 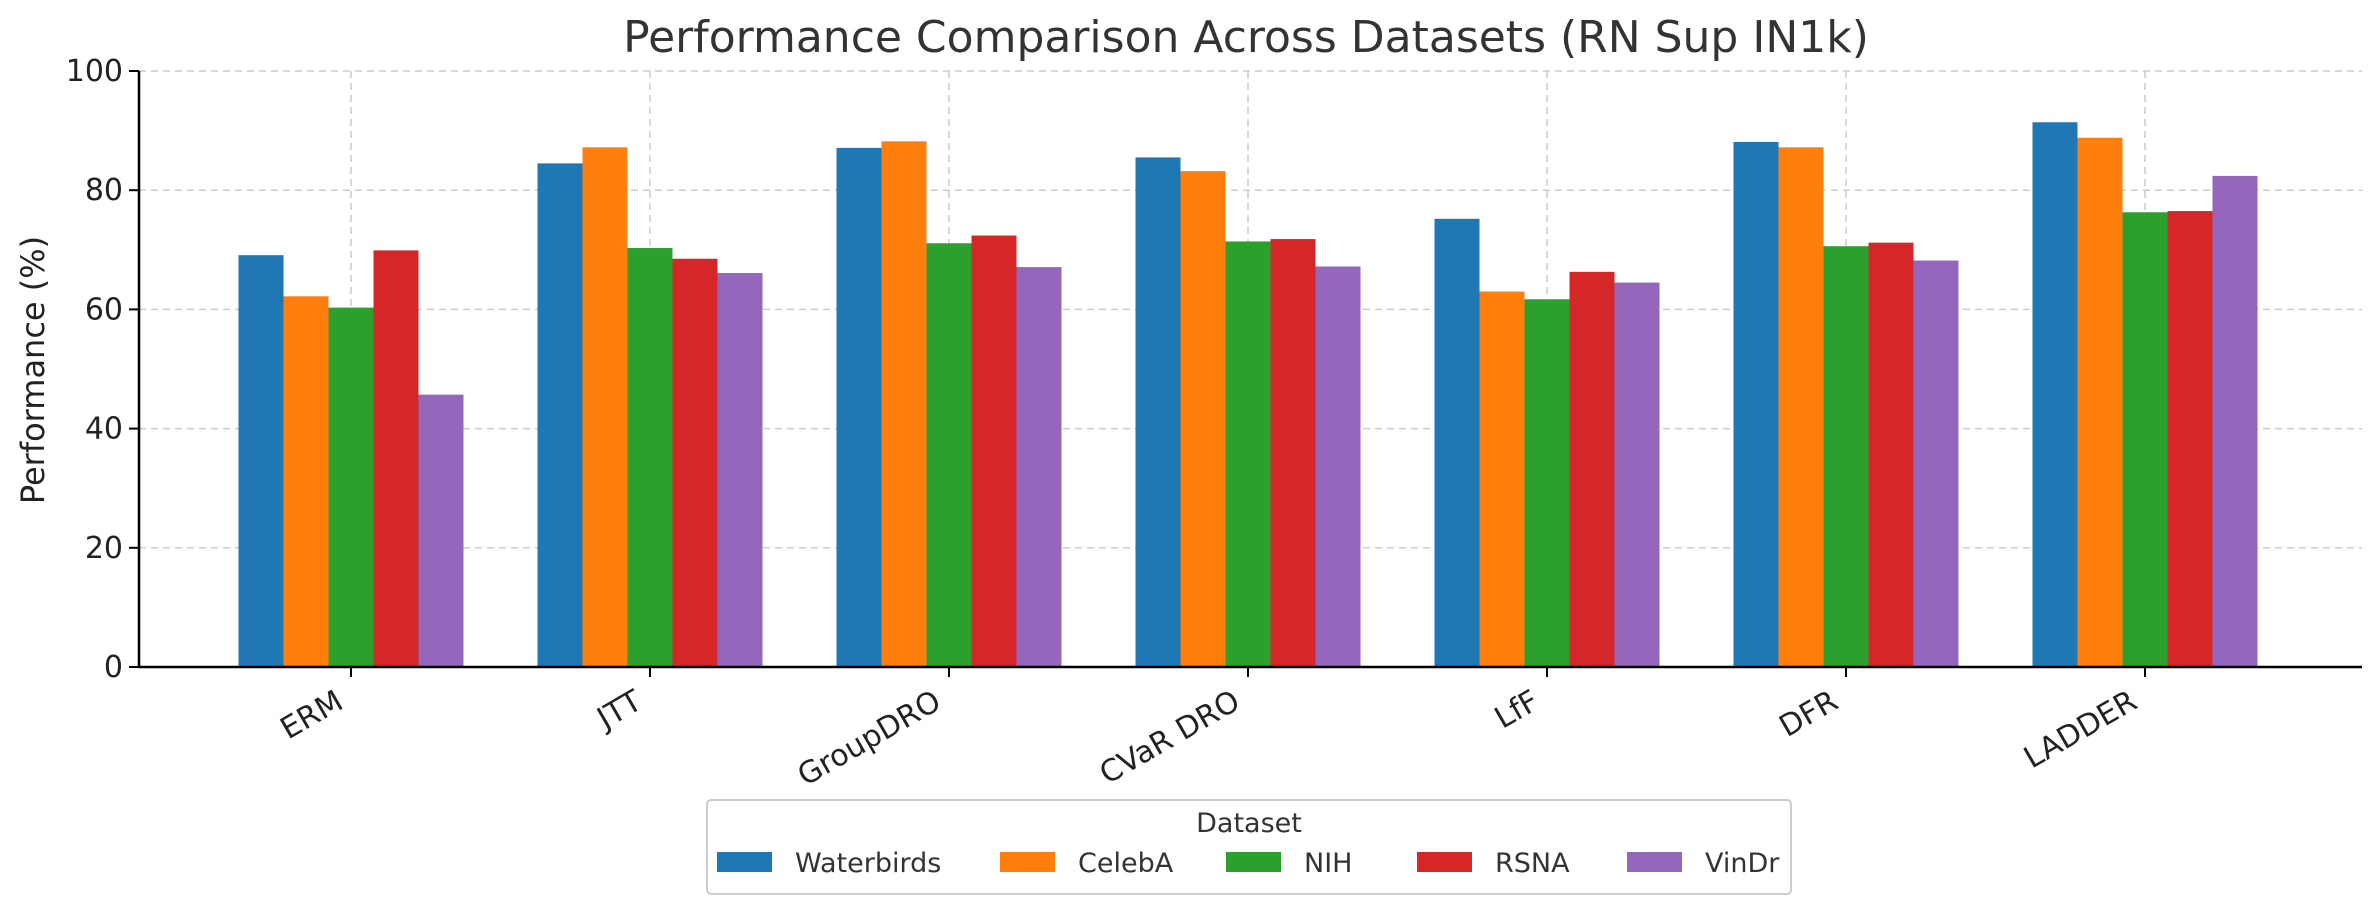 I want to click on x-tick-label: ERM, so click(x=312, y=715).